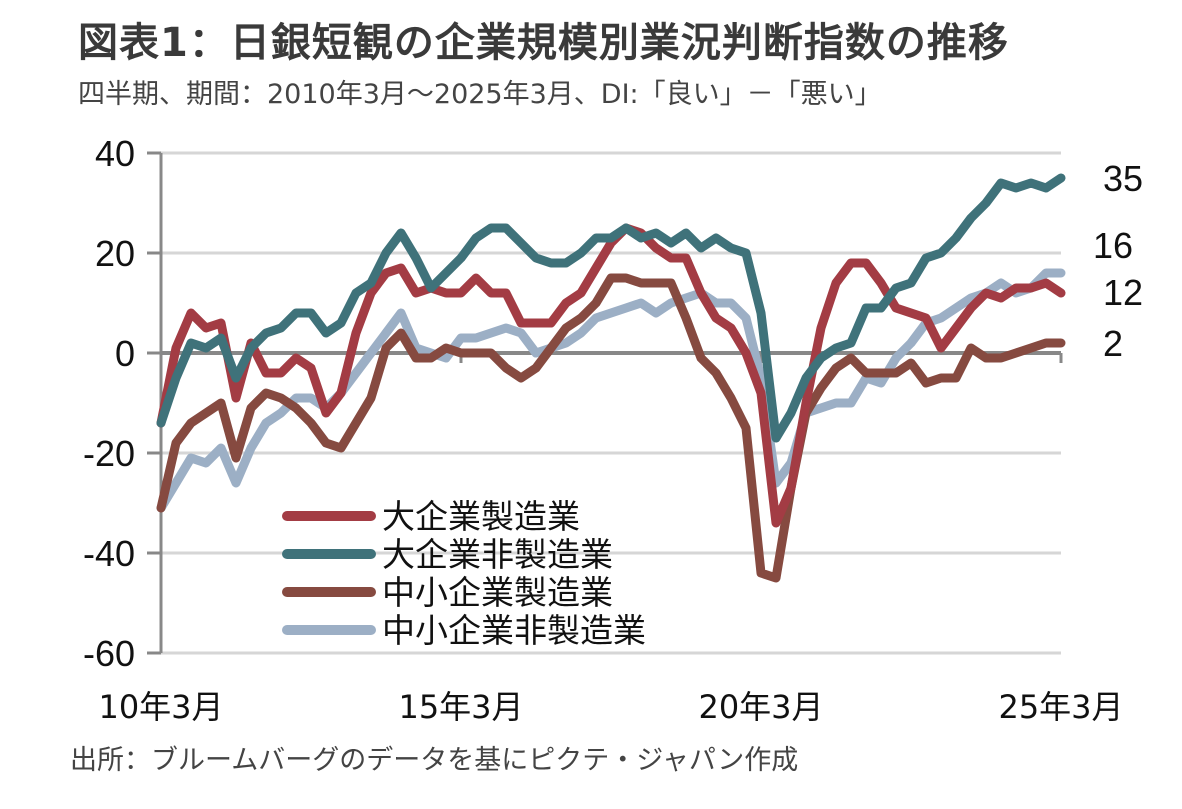 This screenshot has height=809, width=1182. Describe the element at coordinates (115, 253) in the screenshot. I see `y-tick-label: 20` at that location.